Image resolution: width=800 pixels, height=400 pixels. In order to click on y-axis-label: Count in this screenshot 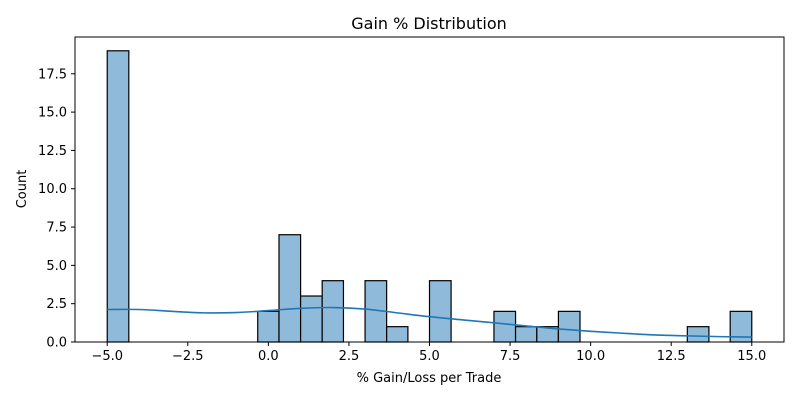, I will do `click(22, 189)`.